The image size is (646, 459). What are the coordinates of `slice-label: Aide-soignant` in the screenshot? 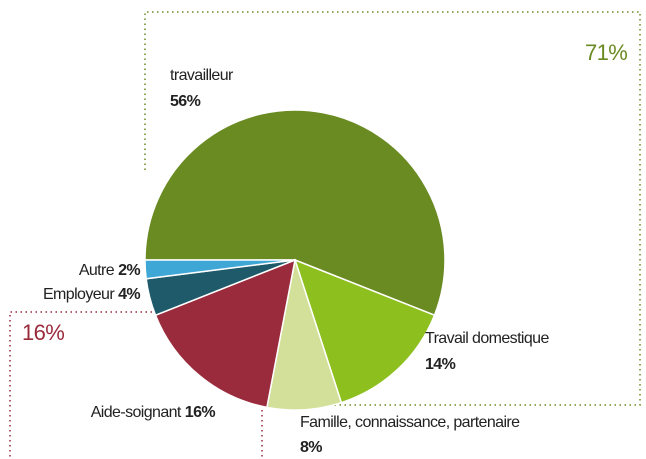 It's located at (136, 412).